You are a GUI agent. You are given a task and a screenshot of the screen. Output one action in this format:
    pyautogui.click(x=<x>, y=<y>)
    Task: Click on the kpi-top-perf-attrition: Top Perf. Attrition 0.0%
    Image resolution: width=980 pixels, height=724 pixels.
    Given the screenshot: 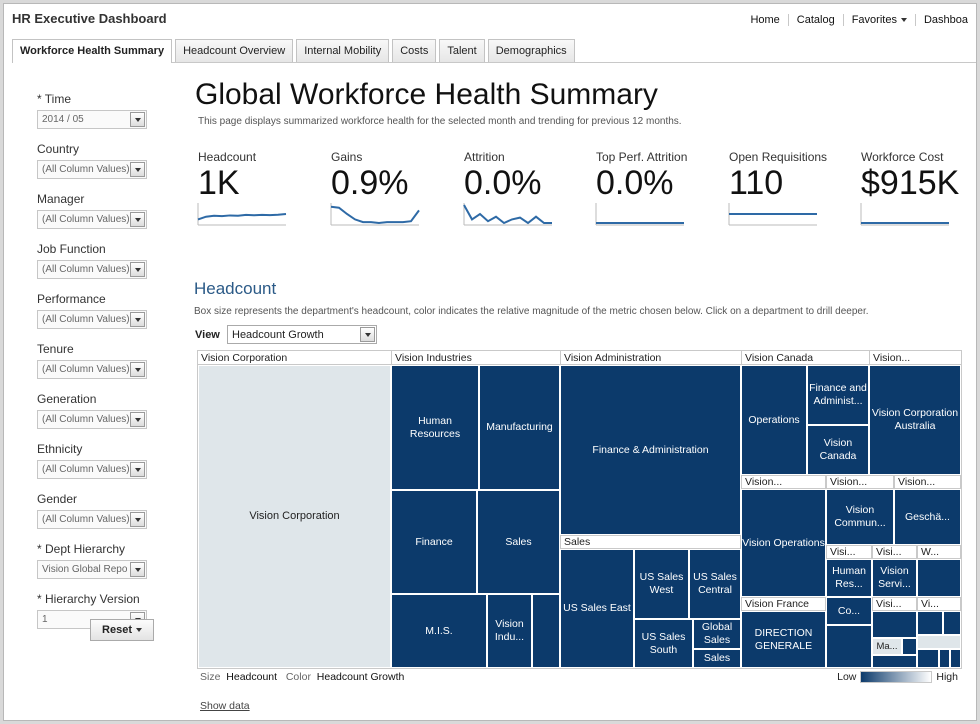 What is the action you would take?
    pyautogui.click(x=641, y=190)
    